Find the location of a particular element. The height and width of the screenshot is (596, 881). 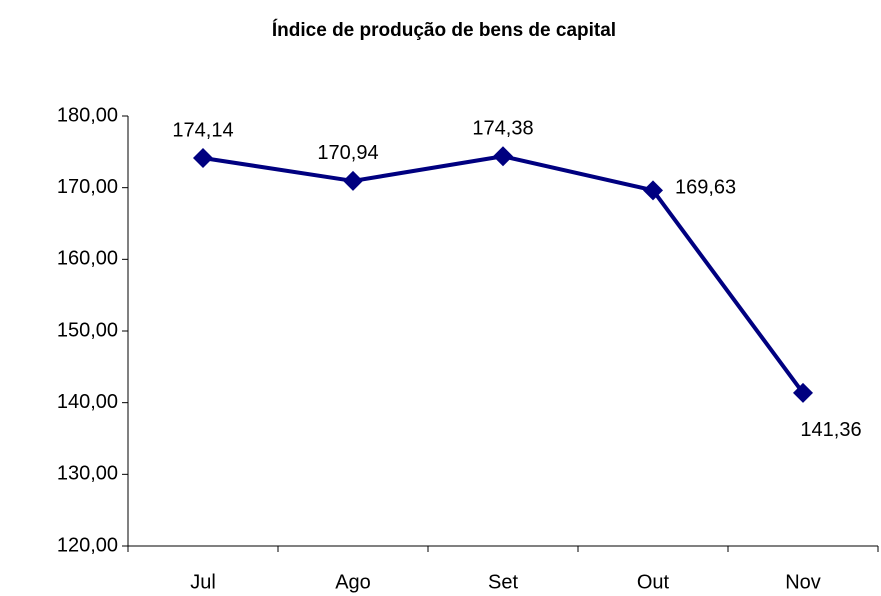

x-tick-label: Out is located at coordinates (653, 582).